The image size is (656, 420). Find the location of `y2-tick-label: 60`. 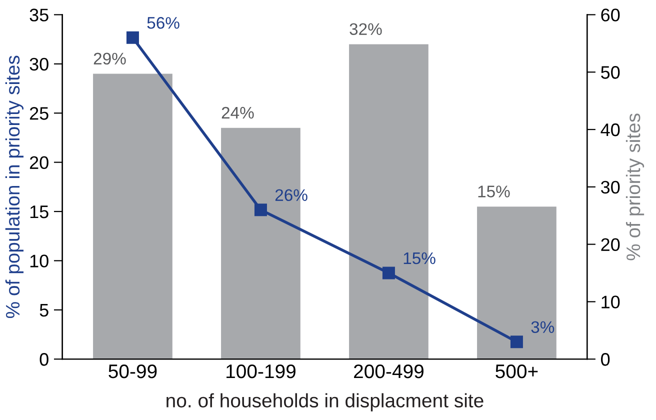

y2-tick-label: 60 is located at coordinates (610, 15).